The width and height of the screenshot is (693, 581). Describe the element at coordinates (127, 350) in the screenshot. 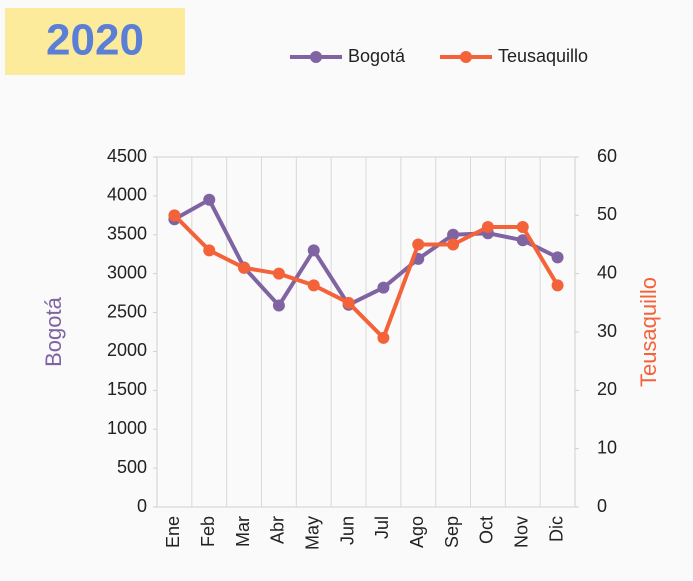

I see `y-tick-label: 2000` at that location.